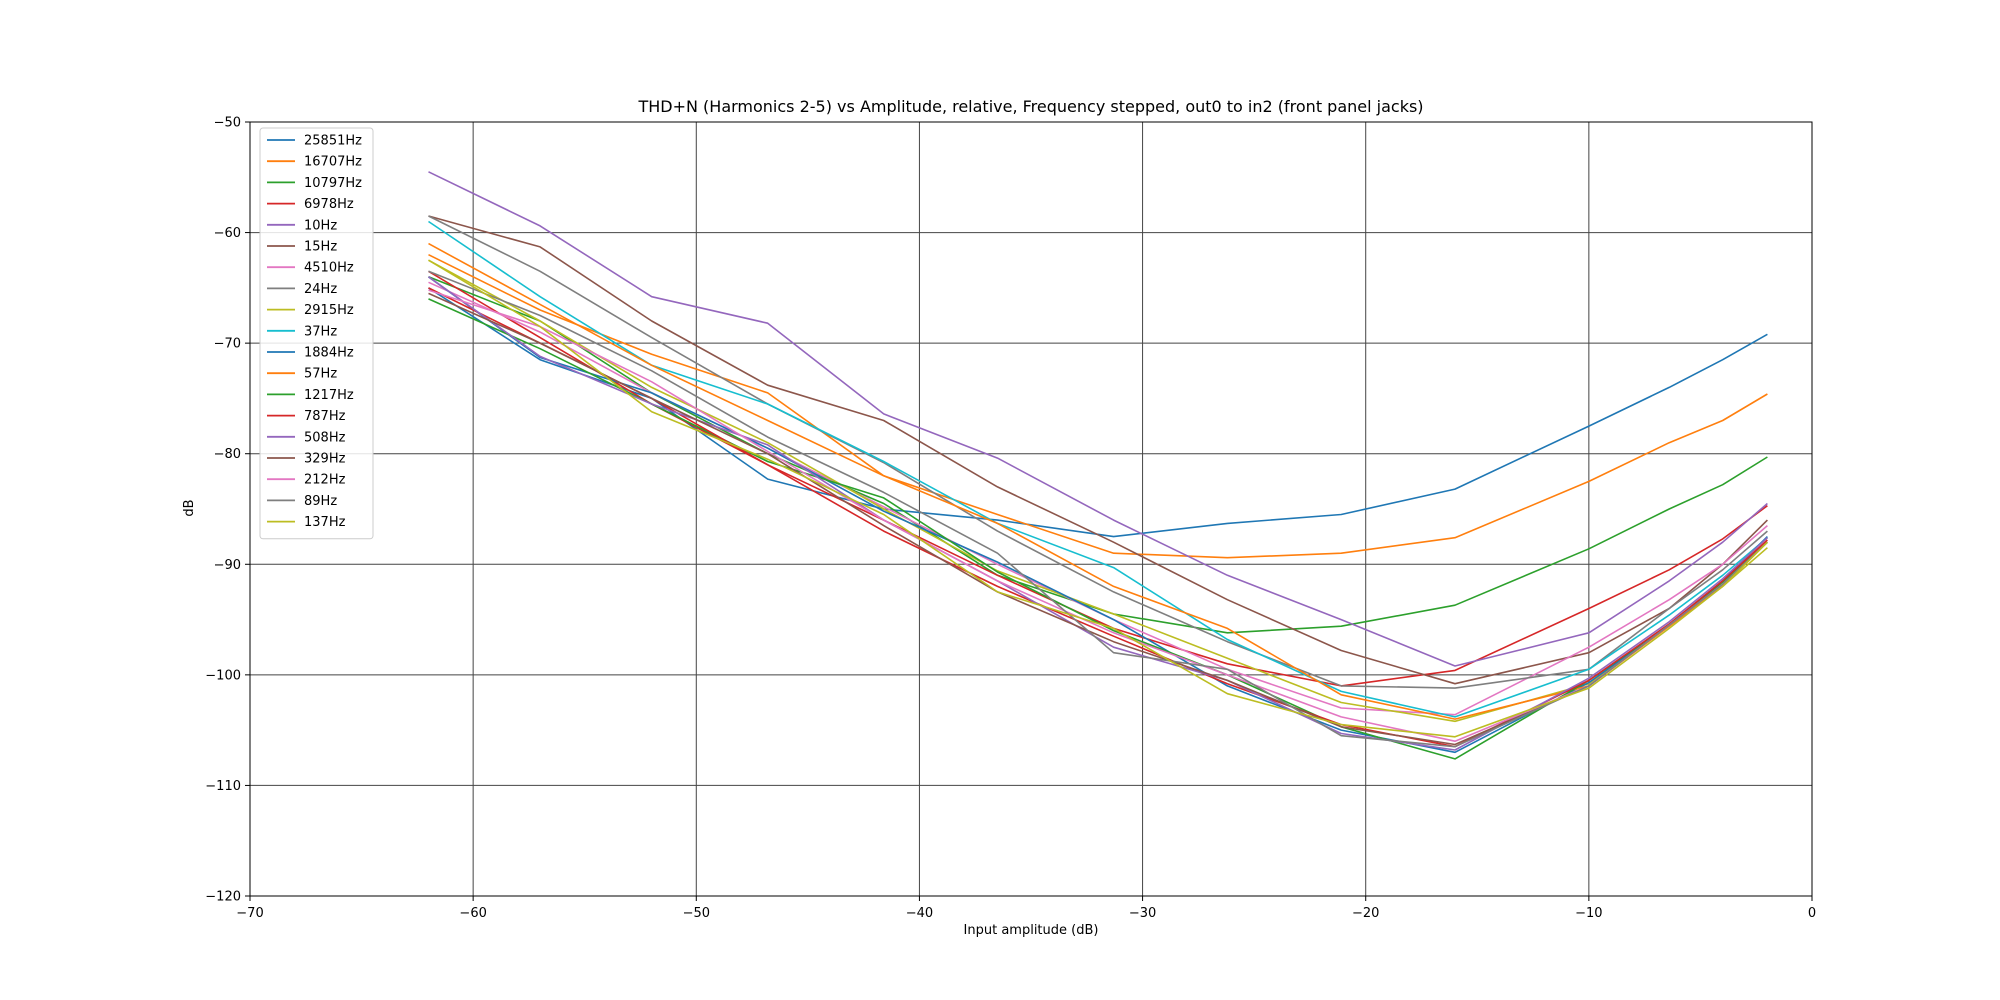 This screenshot has width=2000, height=1000. I want to click on y-tick-label: −100, so click(223, 675).